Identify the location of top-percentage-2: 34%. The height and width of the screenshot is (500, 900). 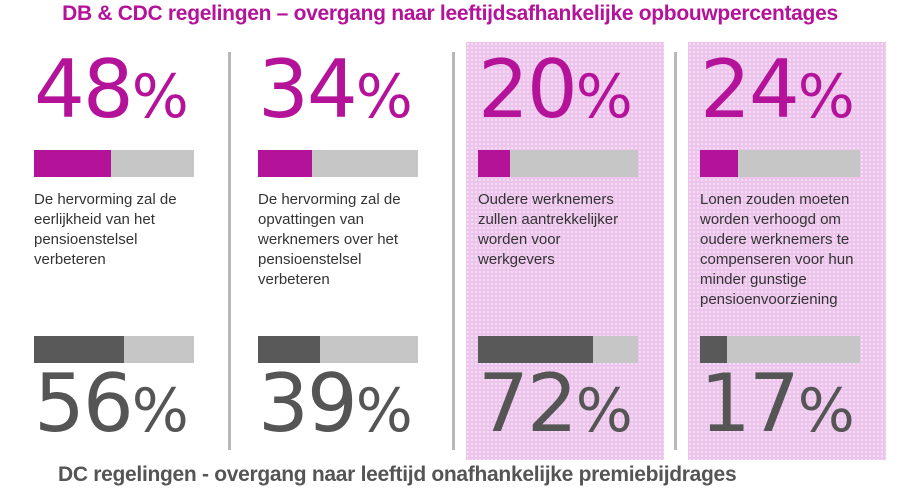
(335, 91).